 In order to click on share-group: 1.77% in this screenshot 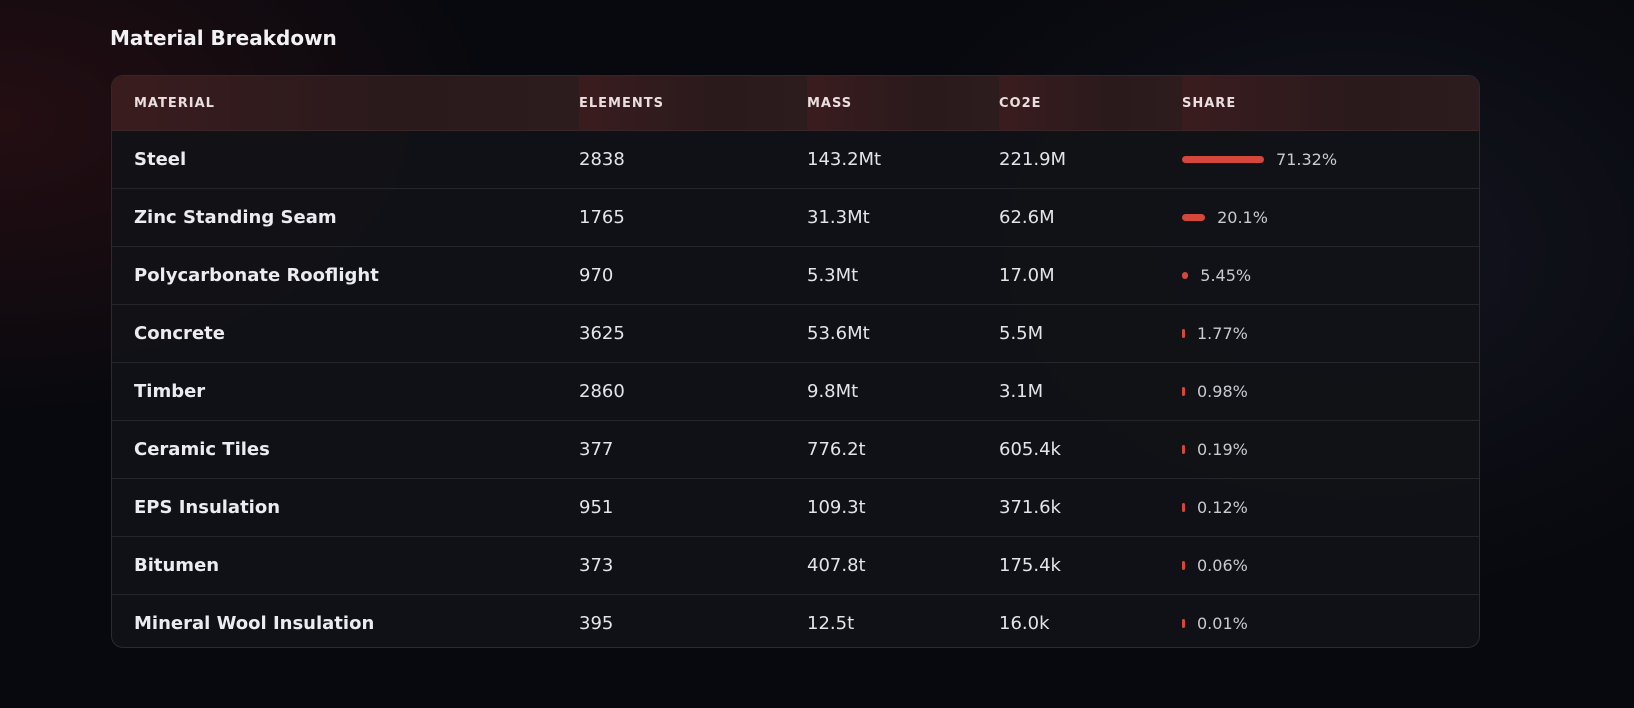, I will do `click(1330, 333)`.